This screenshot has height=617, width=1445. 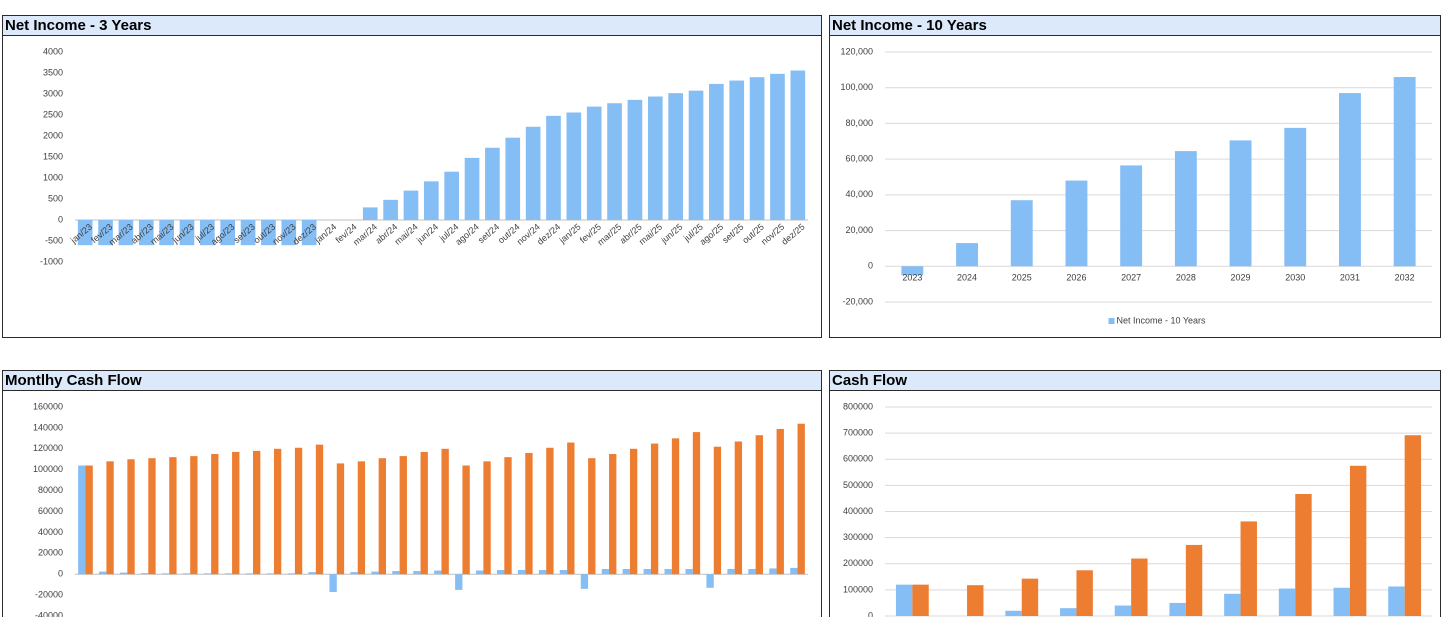 What do you see at coordinates (909, 25) in the screenshot?
I see `chart-title: Net Income - 10 Years` at bounding box center [909, 25].